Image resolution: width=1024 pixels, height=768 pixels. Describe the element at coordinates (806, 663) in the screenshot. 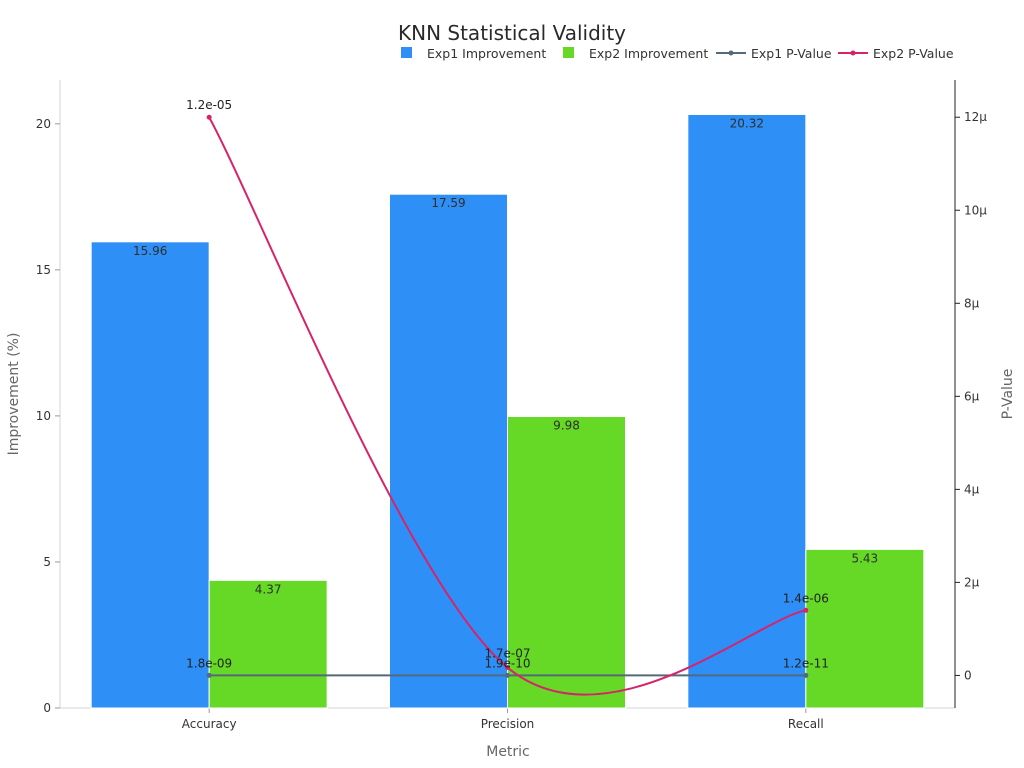

I see `pvalue-label: 1.2e-11` at that location.